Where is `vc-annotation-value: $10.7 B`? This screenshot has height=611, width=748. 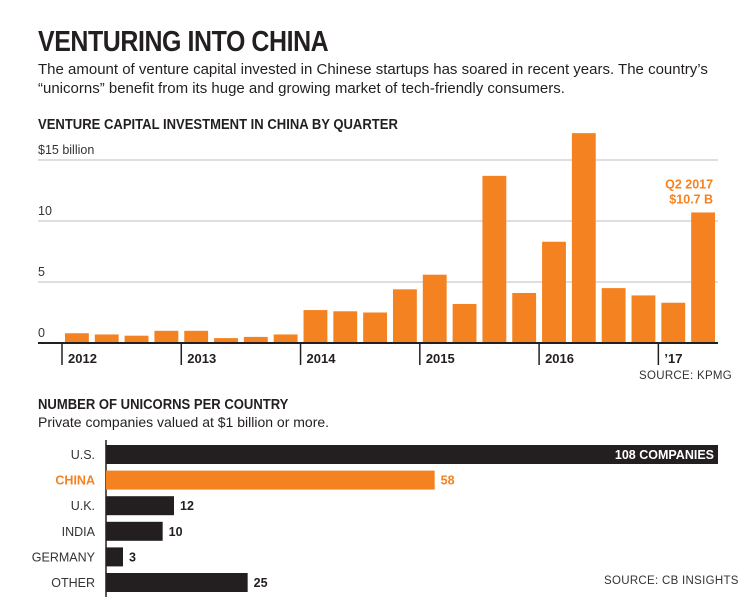 vc-annotation-value: $10.7 B is located at coordinates (691, 199).